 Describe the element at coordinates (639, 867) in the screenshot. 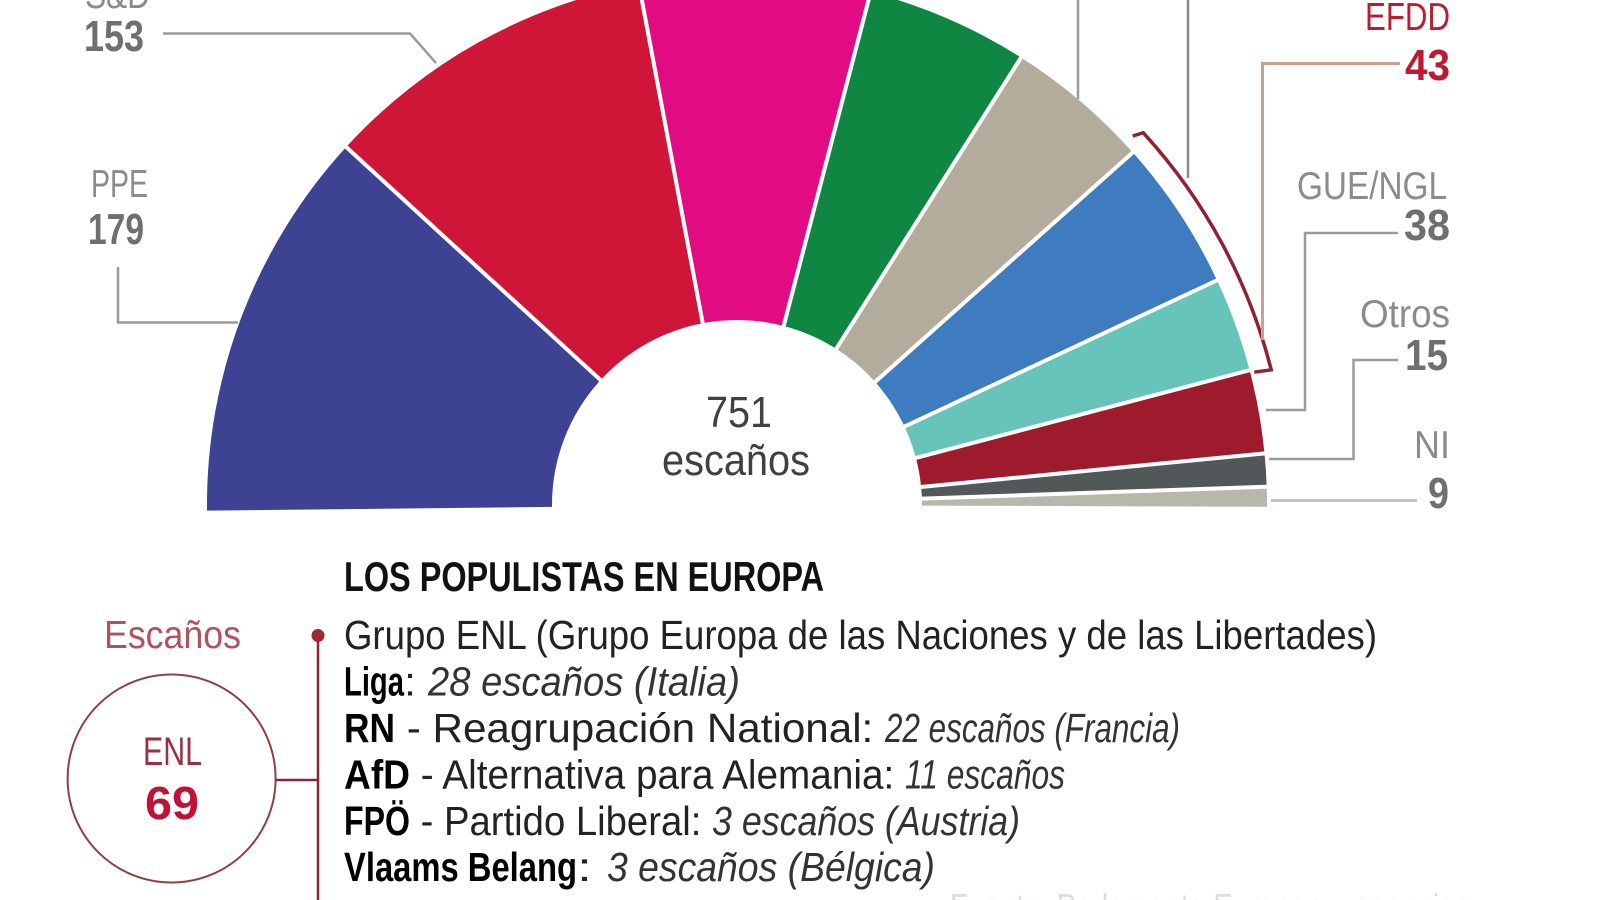

I see `svg-text:Vlaams Belang: 3 escaños (Bélg: Vlaams Belang: 3 escaños (Bélgica)` at that location.